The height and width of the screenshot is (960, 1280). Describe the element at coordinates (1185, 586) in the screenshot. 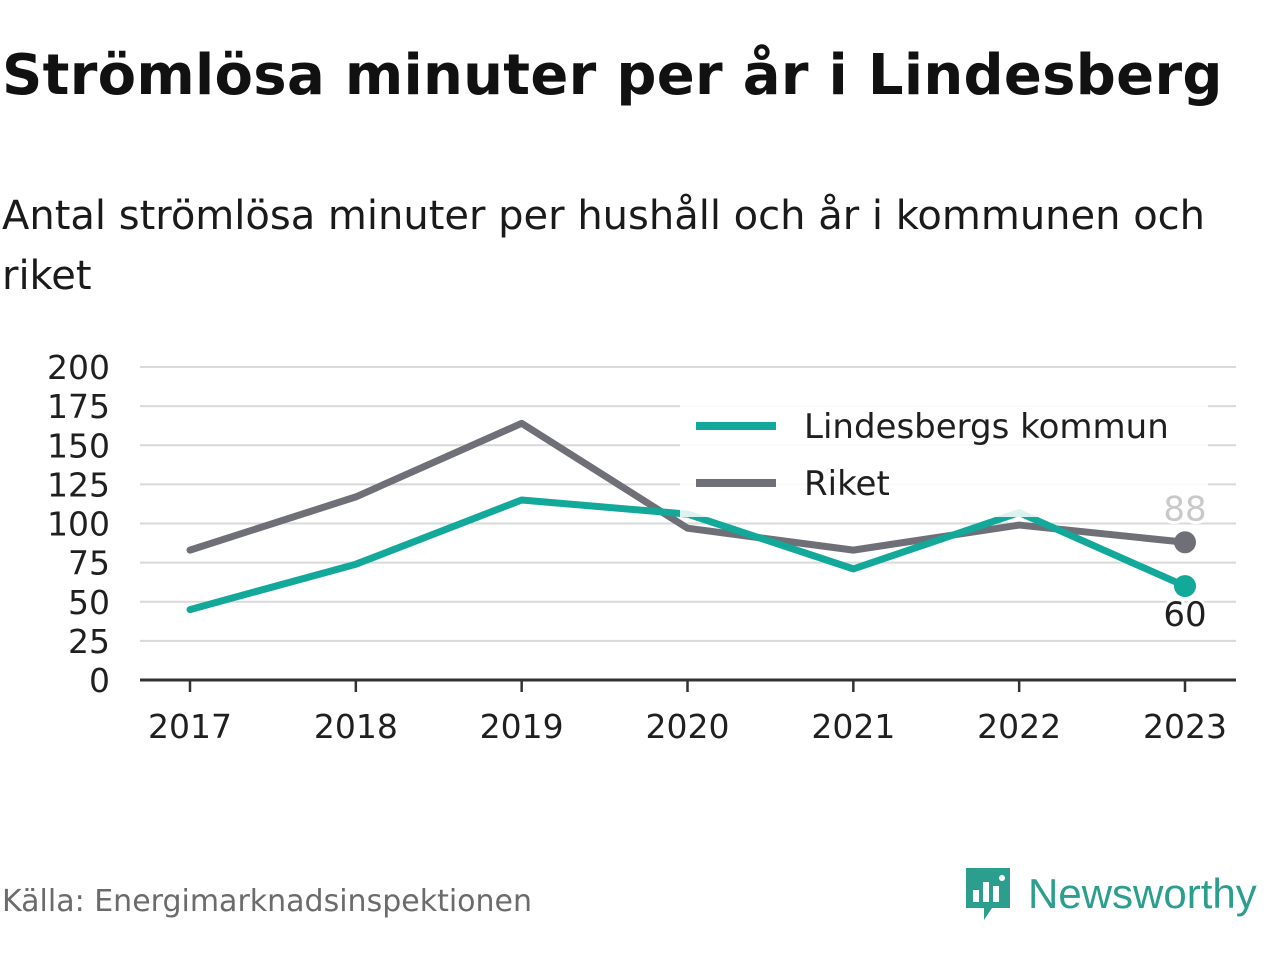

I see `series-endpoint-lindesberg` at that location.